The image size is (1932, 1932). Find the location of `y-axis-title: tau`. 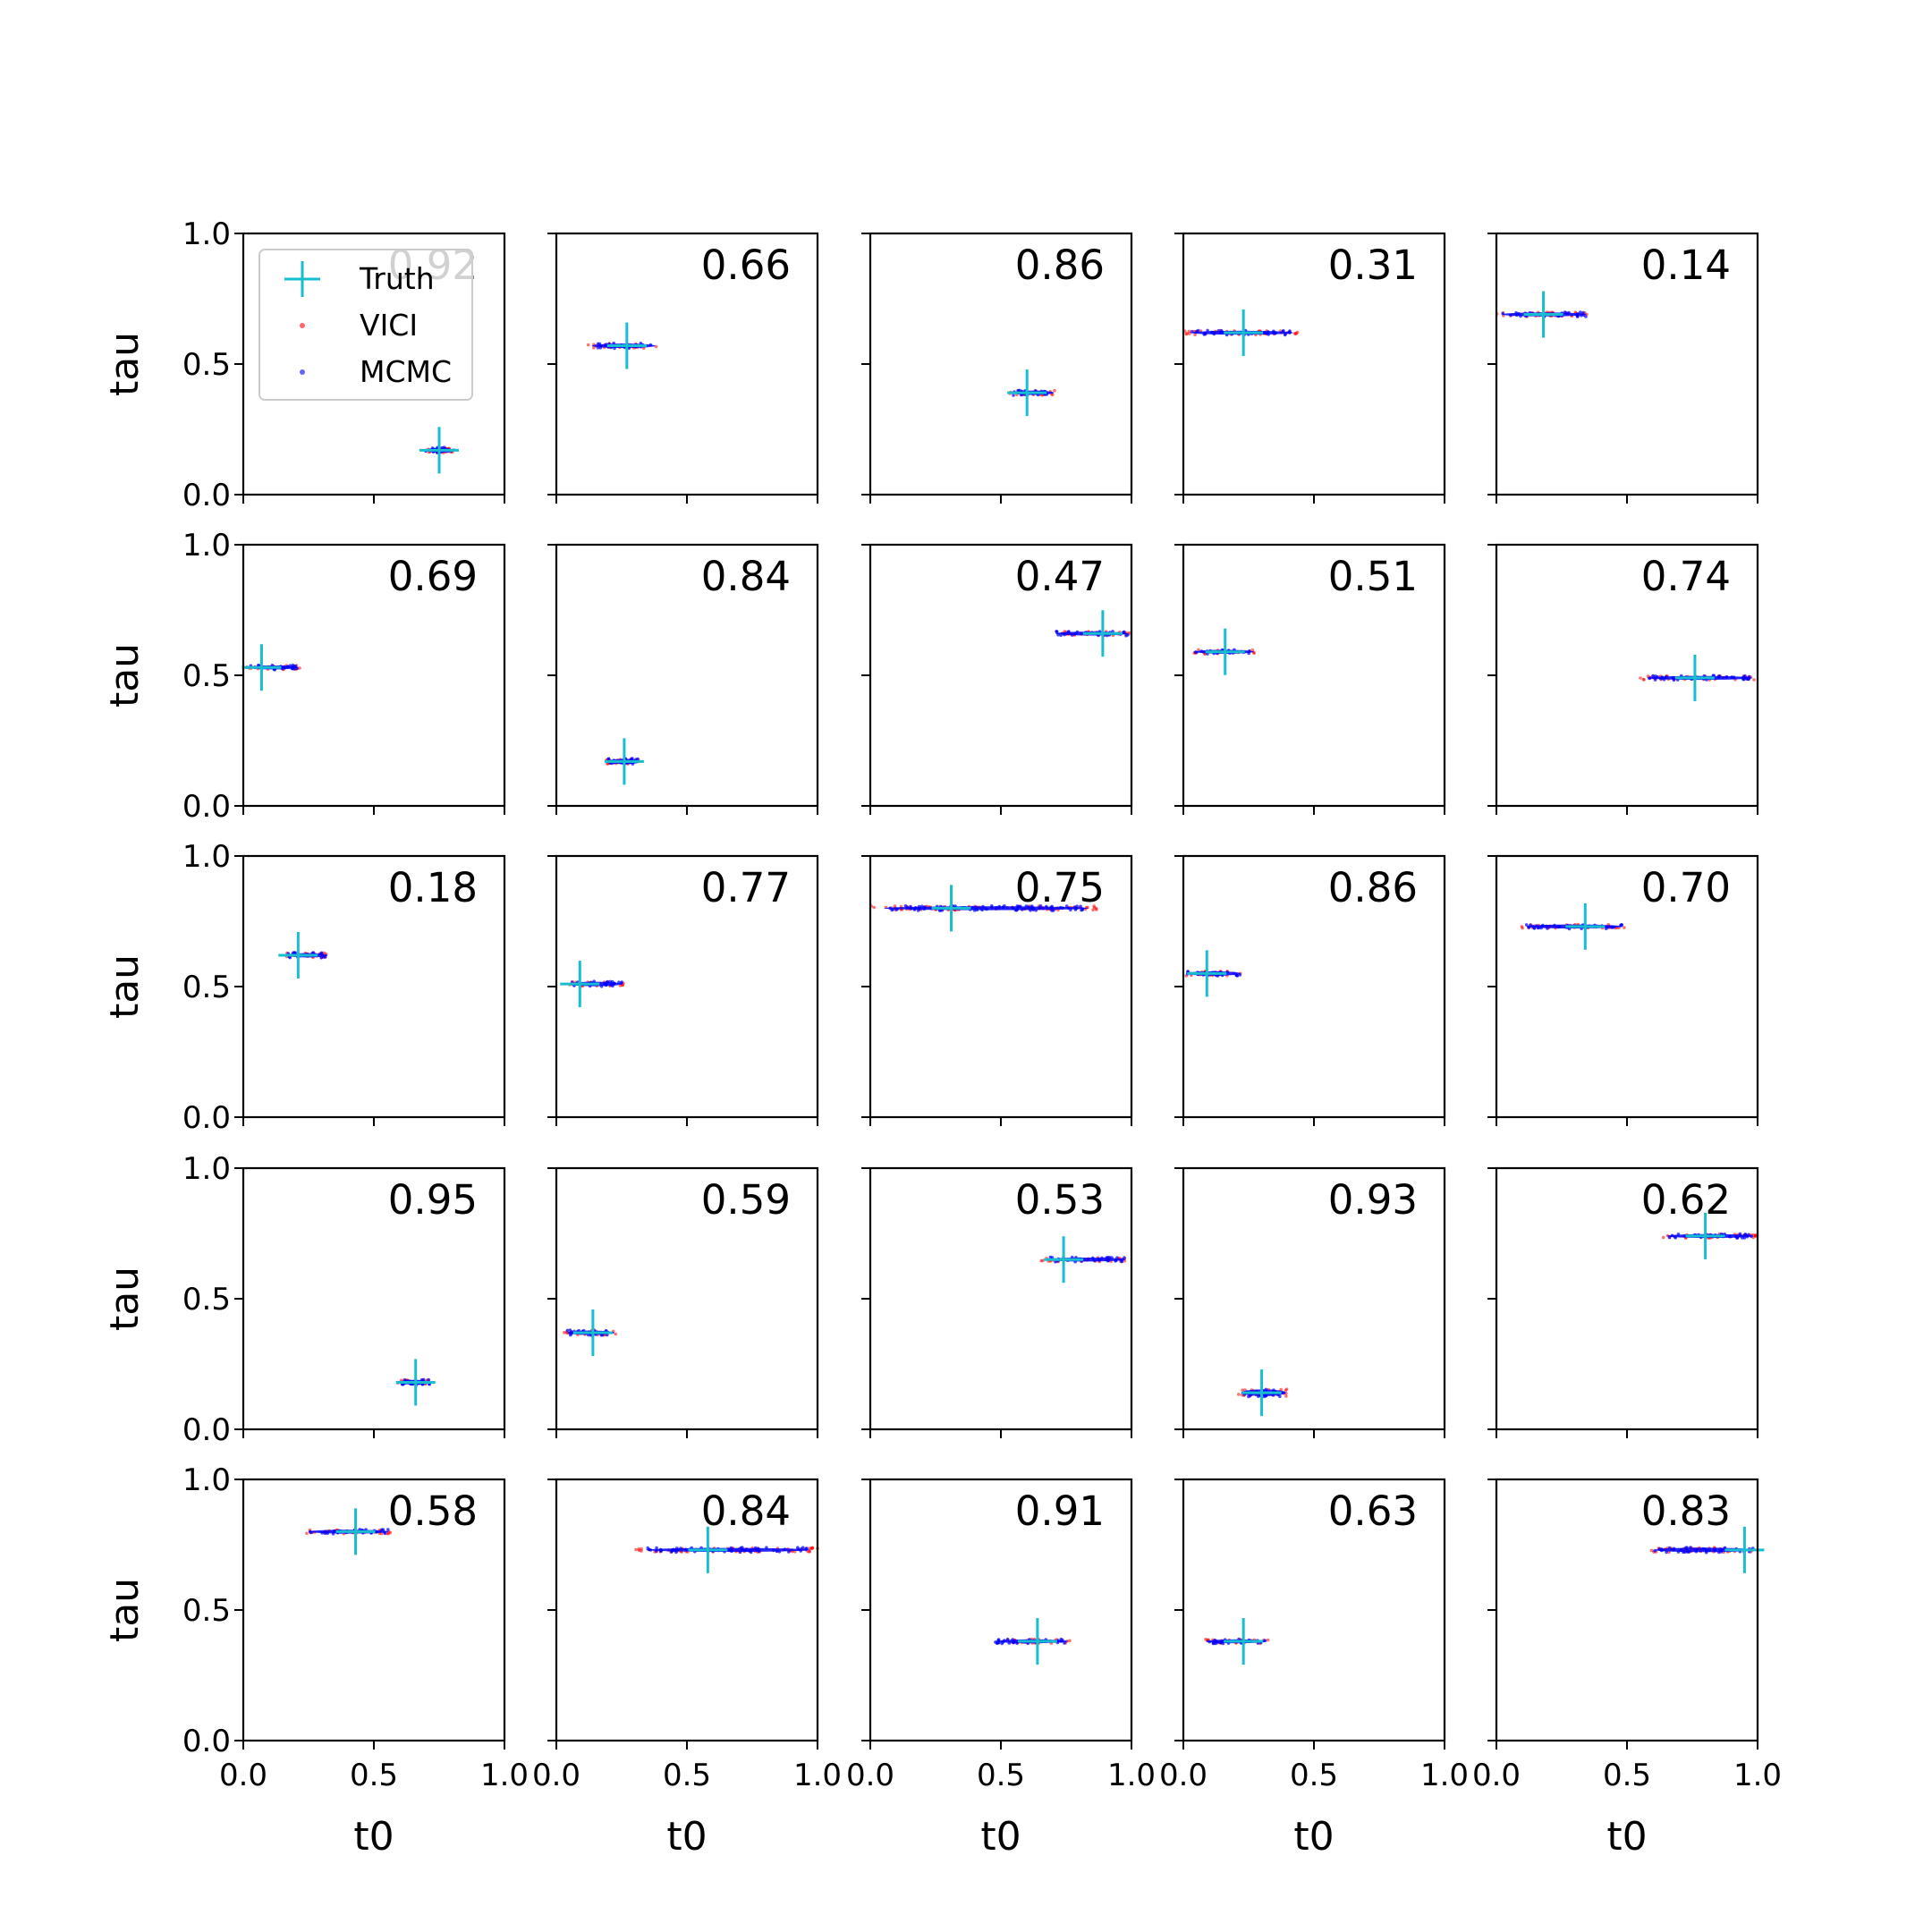

y-axis-title: tau is located at coordinates (125, 675).